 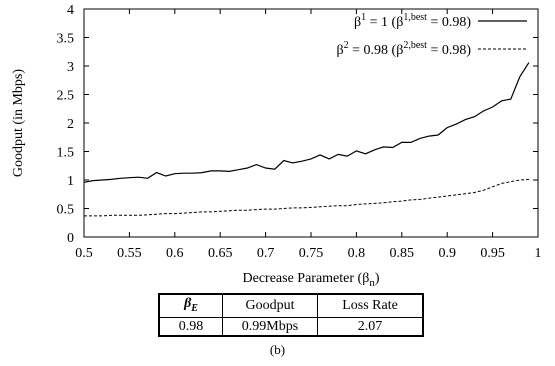 I want to click on x-tick-label: 0.95, so click(x=492, y=253).